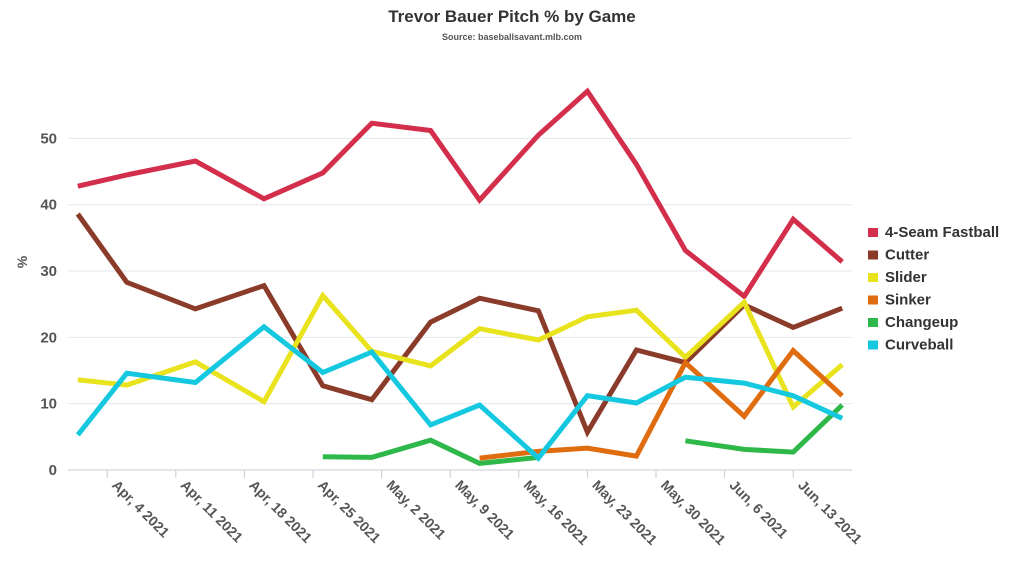  Describe the element at coordinates (416, 510) in the screenshot. I see `x-tick-label: May, 2 2021` at that location.